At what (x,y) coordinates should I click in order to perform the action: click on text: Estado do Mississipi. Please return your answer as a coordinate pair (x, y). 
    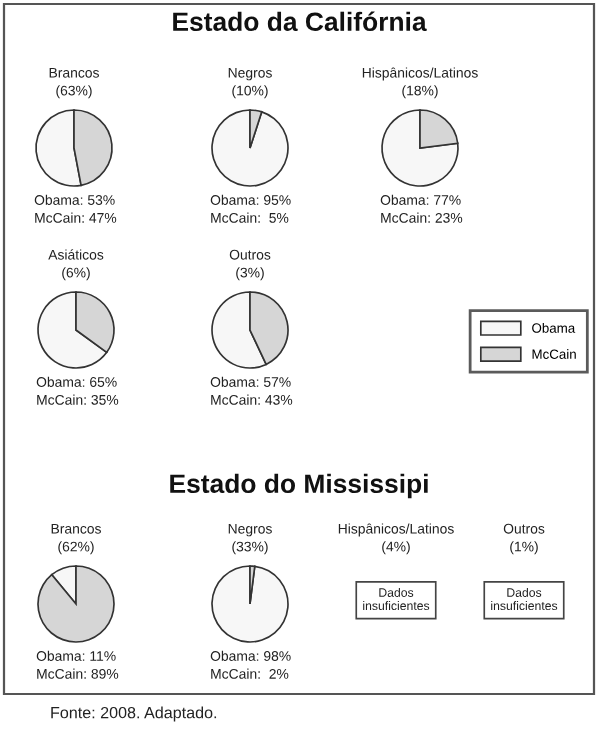
    Looking at the image, I should click on (299, 486).